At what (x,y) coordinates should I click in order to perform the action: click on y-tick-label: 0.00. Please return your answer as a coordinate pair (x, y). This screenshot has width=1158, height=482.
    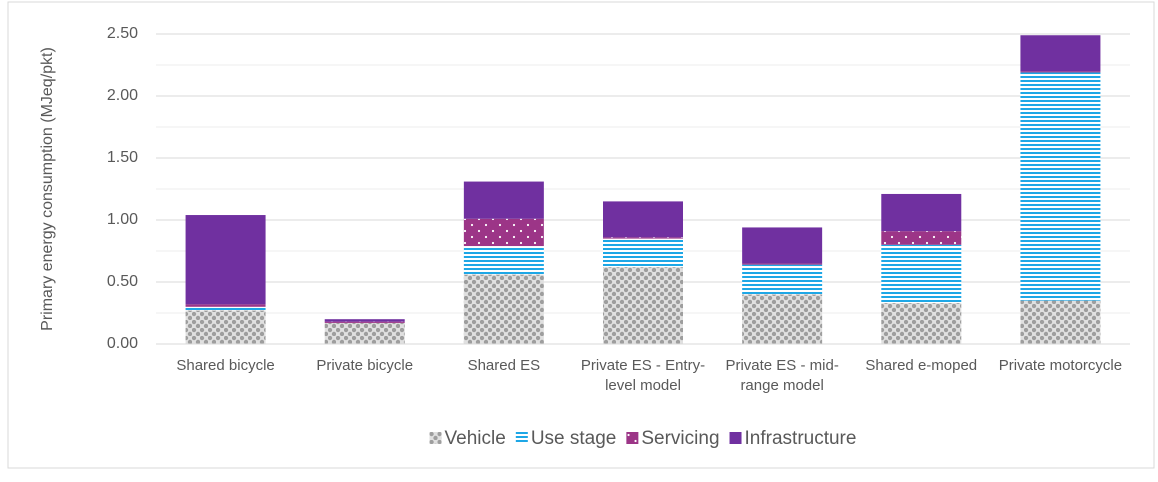
    Looking at the image, I should click on (122, 343).